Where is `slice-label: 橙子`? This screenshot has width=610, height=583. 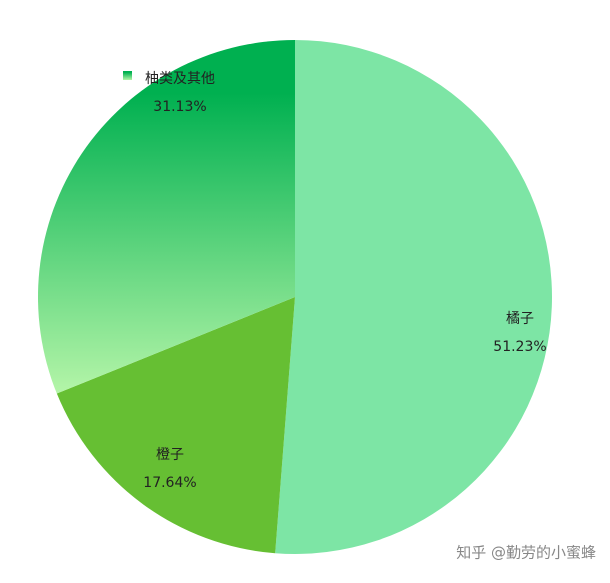 slice-label: 橙子 is located at coordinates (170, 455).